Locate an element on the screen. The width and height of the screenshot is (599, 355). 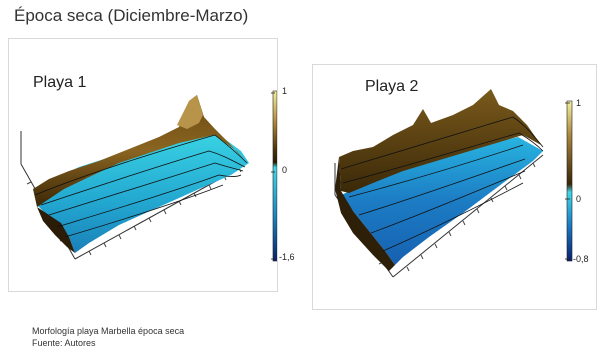
chart-title: Playa 2 is located at coordinates (391, 86).